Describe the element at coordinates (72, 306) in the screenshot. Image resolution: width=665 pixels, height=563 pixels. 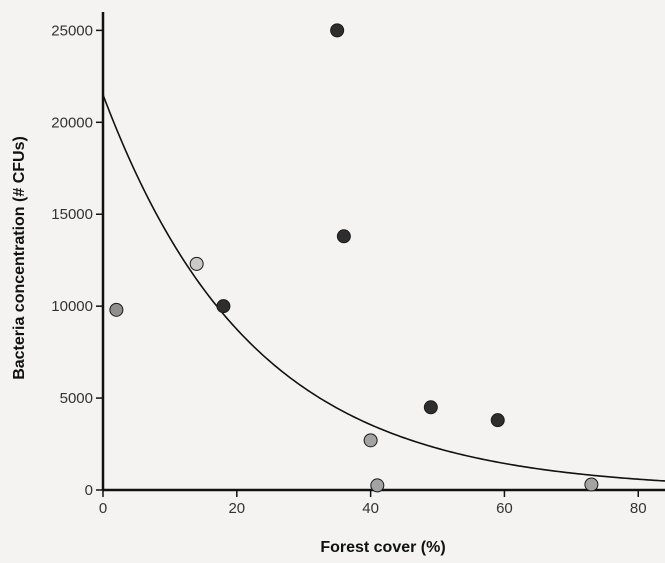
I see `y-tick-label: 10000` at that location.